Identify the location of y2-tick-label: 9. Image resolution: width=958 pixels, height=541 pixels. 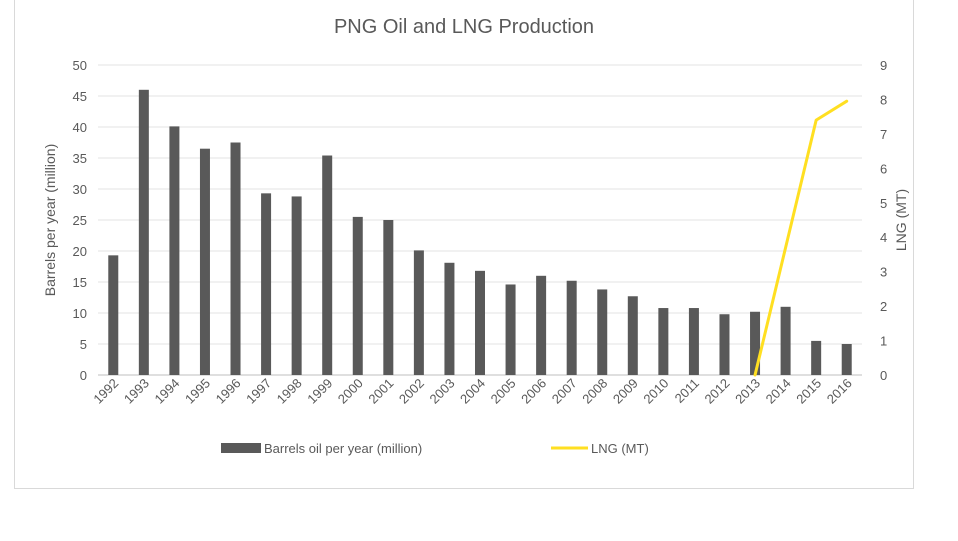
(883, 65).